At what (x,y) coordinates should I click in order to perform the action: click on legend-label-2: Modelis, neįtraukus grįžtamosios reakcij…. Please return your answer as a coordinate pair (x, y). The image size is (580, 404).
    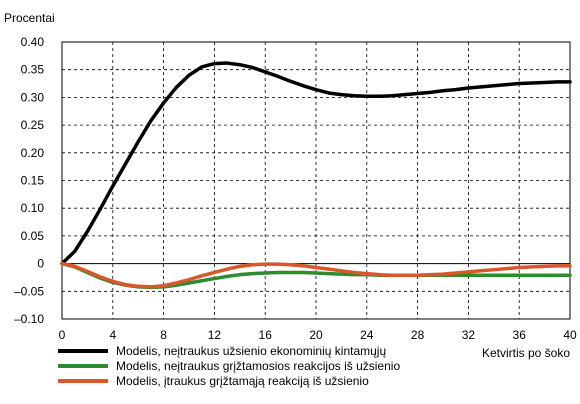
    Looking at the image, I should click on (258, 366).